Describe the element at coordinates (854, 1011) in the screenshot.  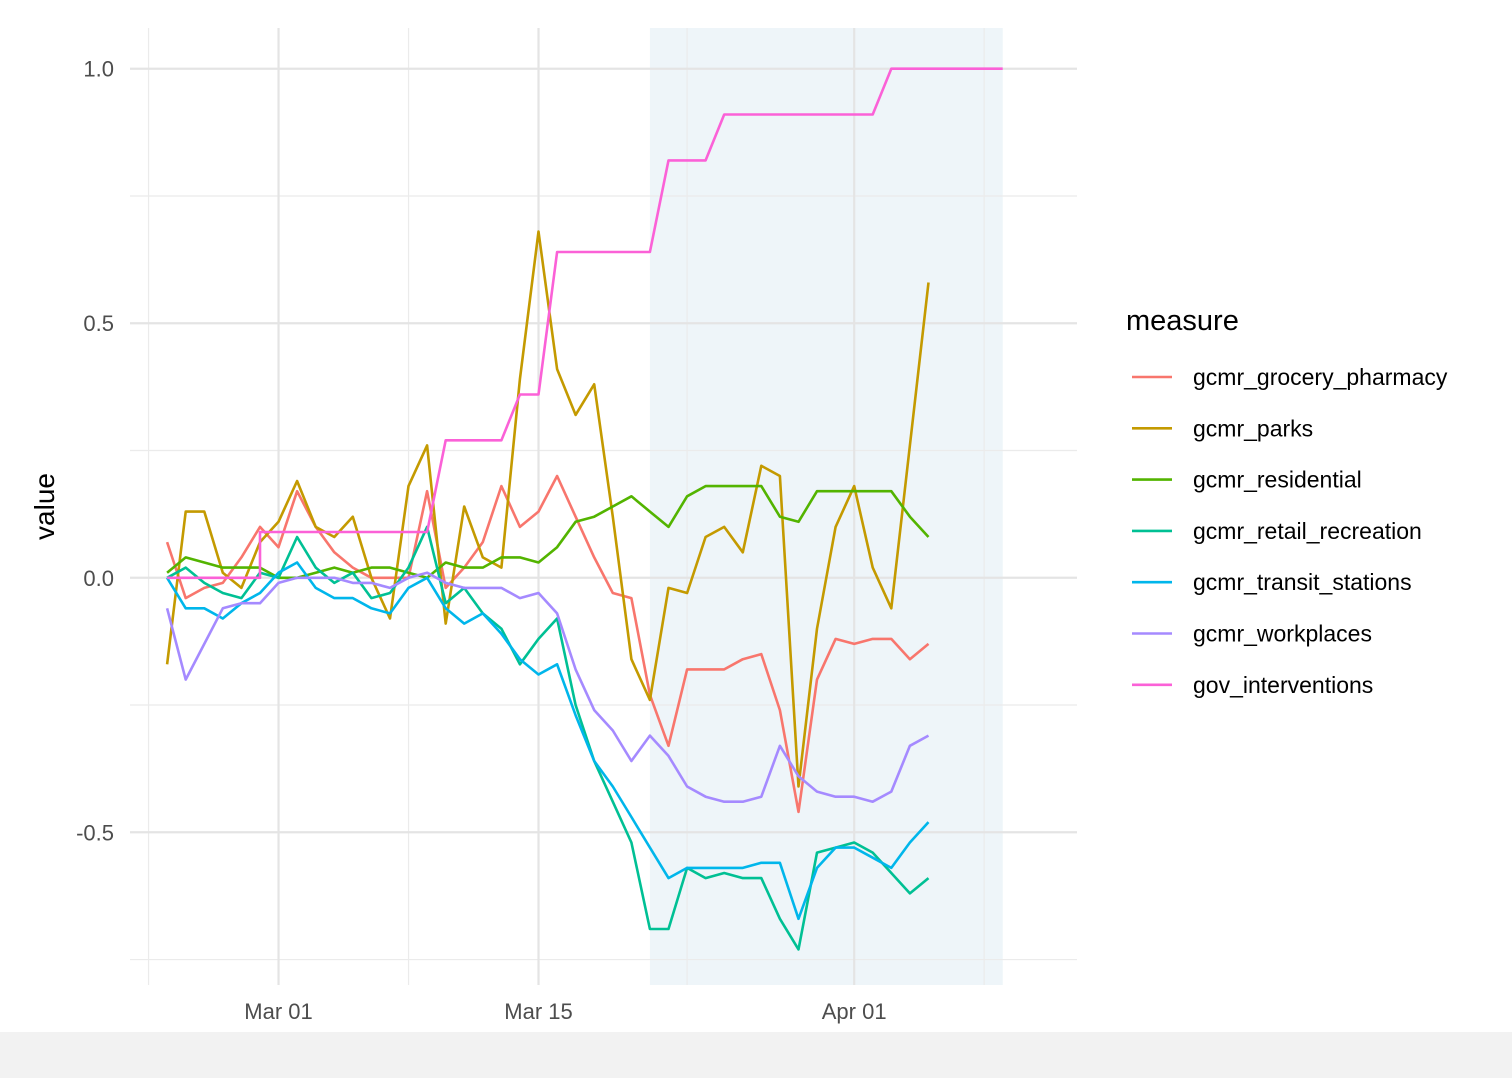
I see `x-tick-label: Apr 01` at that location.